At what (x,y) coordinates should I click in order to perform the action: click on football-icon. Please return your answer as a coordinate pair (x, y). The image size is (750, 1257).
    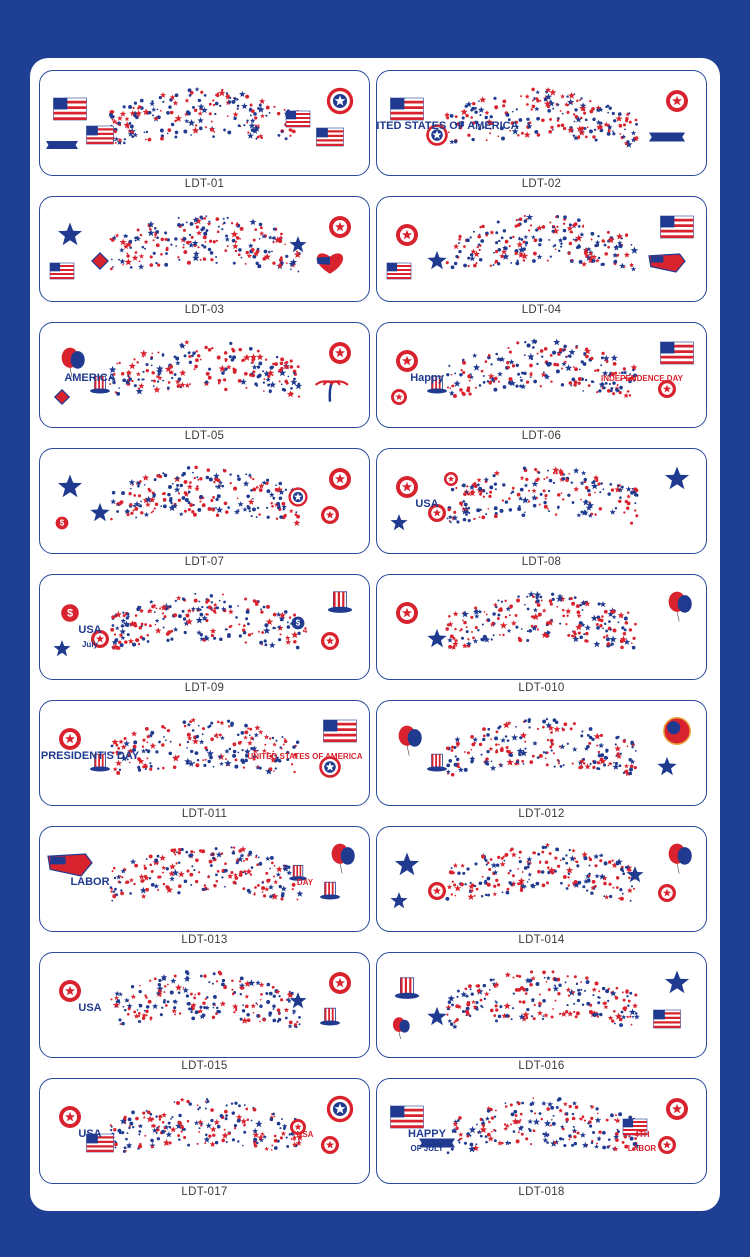
    Looking at the image, I should click on (407, 361).